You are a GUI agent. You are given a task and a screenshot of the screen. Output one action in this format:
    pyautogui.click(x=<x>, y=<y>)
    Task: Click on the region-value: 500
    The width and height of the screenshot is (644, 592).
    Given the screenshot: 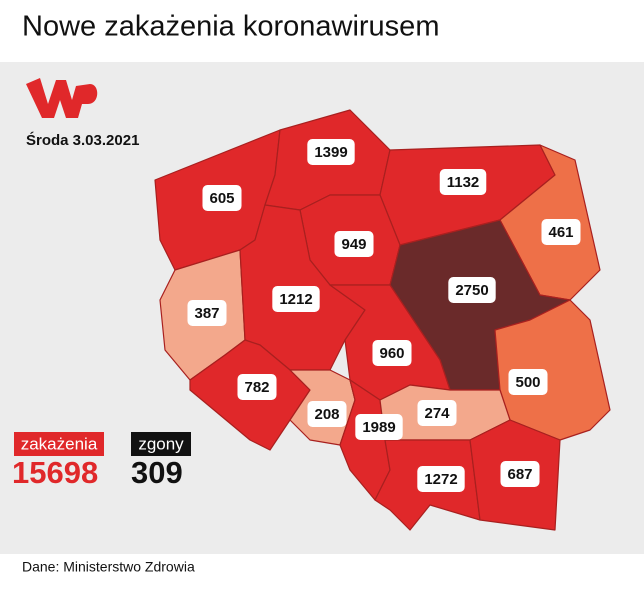 What is the action you would take?
    pyautogui.click(x=527, y=382)
    